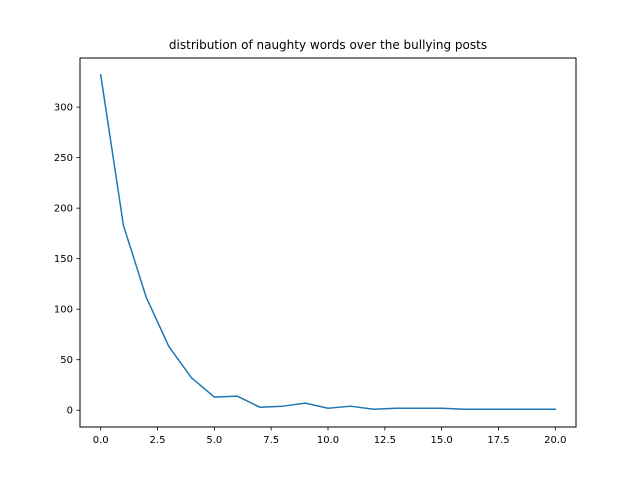 Image resolution: width=640 pixels, height=480 pixels. Describe the element at coordinates (555, 440) in the screenshot. I see `x-tick-label: 20.0` at that location.